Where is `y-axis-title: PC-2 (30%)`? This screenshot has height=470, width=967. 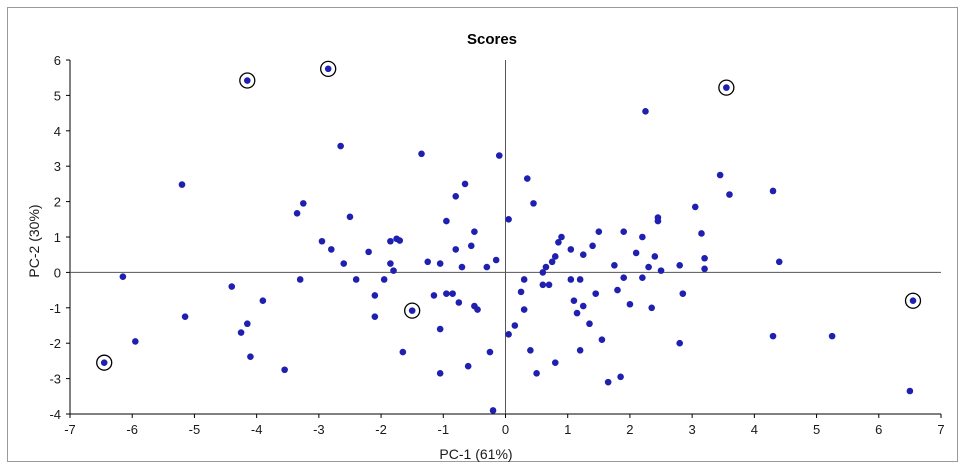
y-axis-title: PC-2 (30%) is located at coordinates (34, 240).